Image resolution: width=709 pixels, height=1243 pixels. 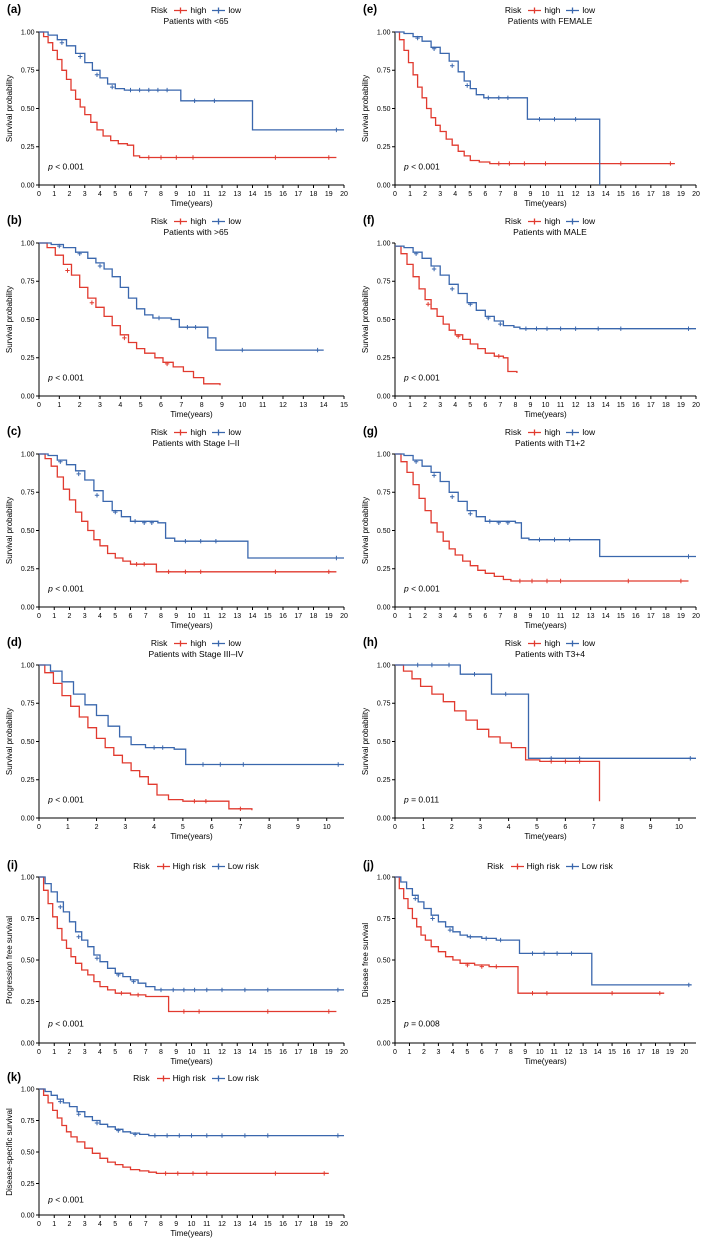 What do you see at coordinates (181, 1078) in the screenshot?
I see `legend-item-high-risk: High risk` at bounding box center [181, 1078].